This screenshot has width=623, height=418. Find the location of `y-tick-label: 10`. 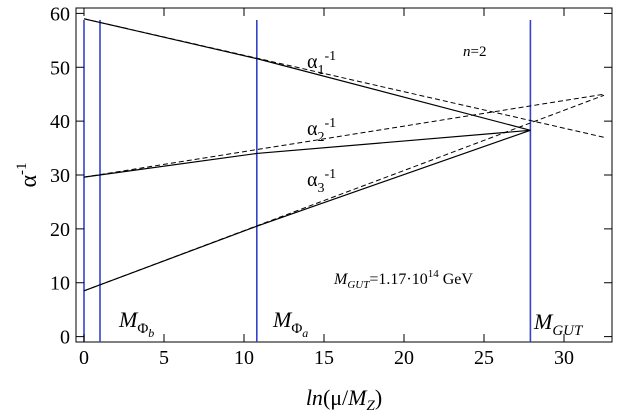

y-tick-label: 10 is located at coordinates (60, 284).